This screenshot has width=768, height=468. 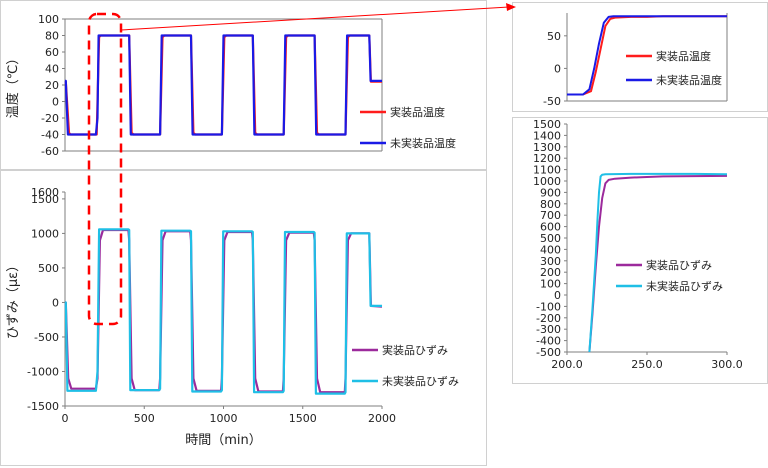 I want to click on y-tick-label: 20, so click(x=52, y=85).